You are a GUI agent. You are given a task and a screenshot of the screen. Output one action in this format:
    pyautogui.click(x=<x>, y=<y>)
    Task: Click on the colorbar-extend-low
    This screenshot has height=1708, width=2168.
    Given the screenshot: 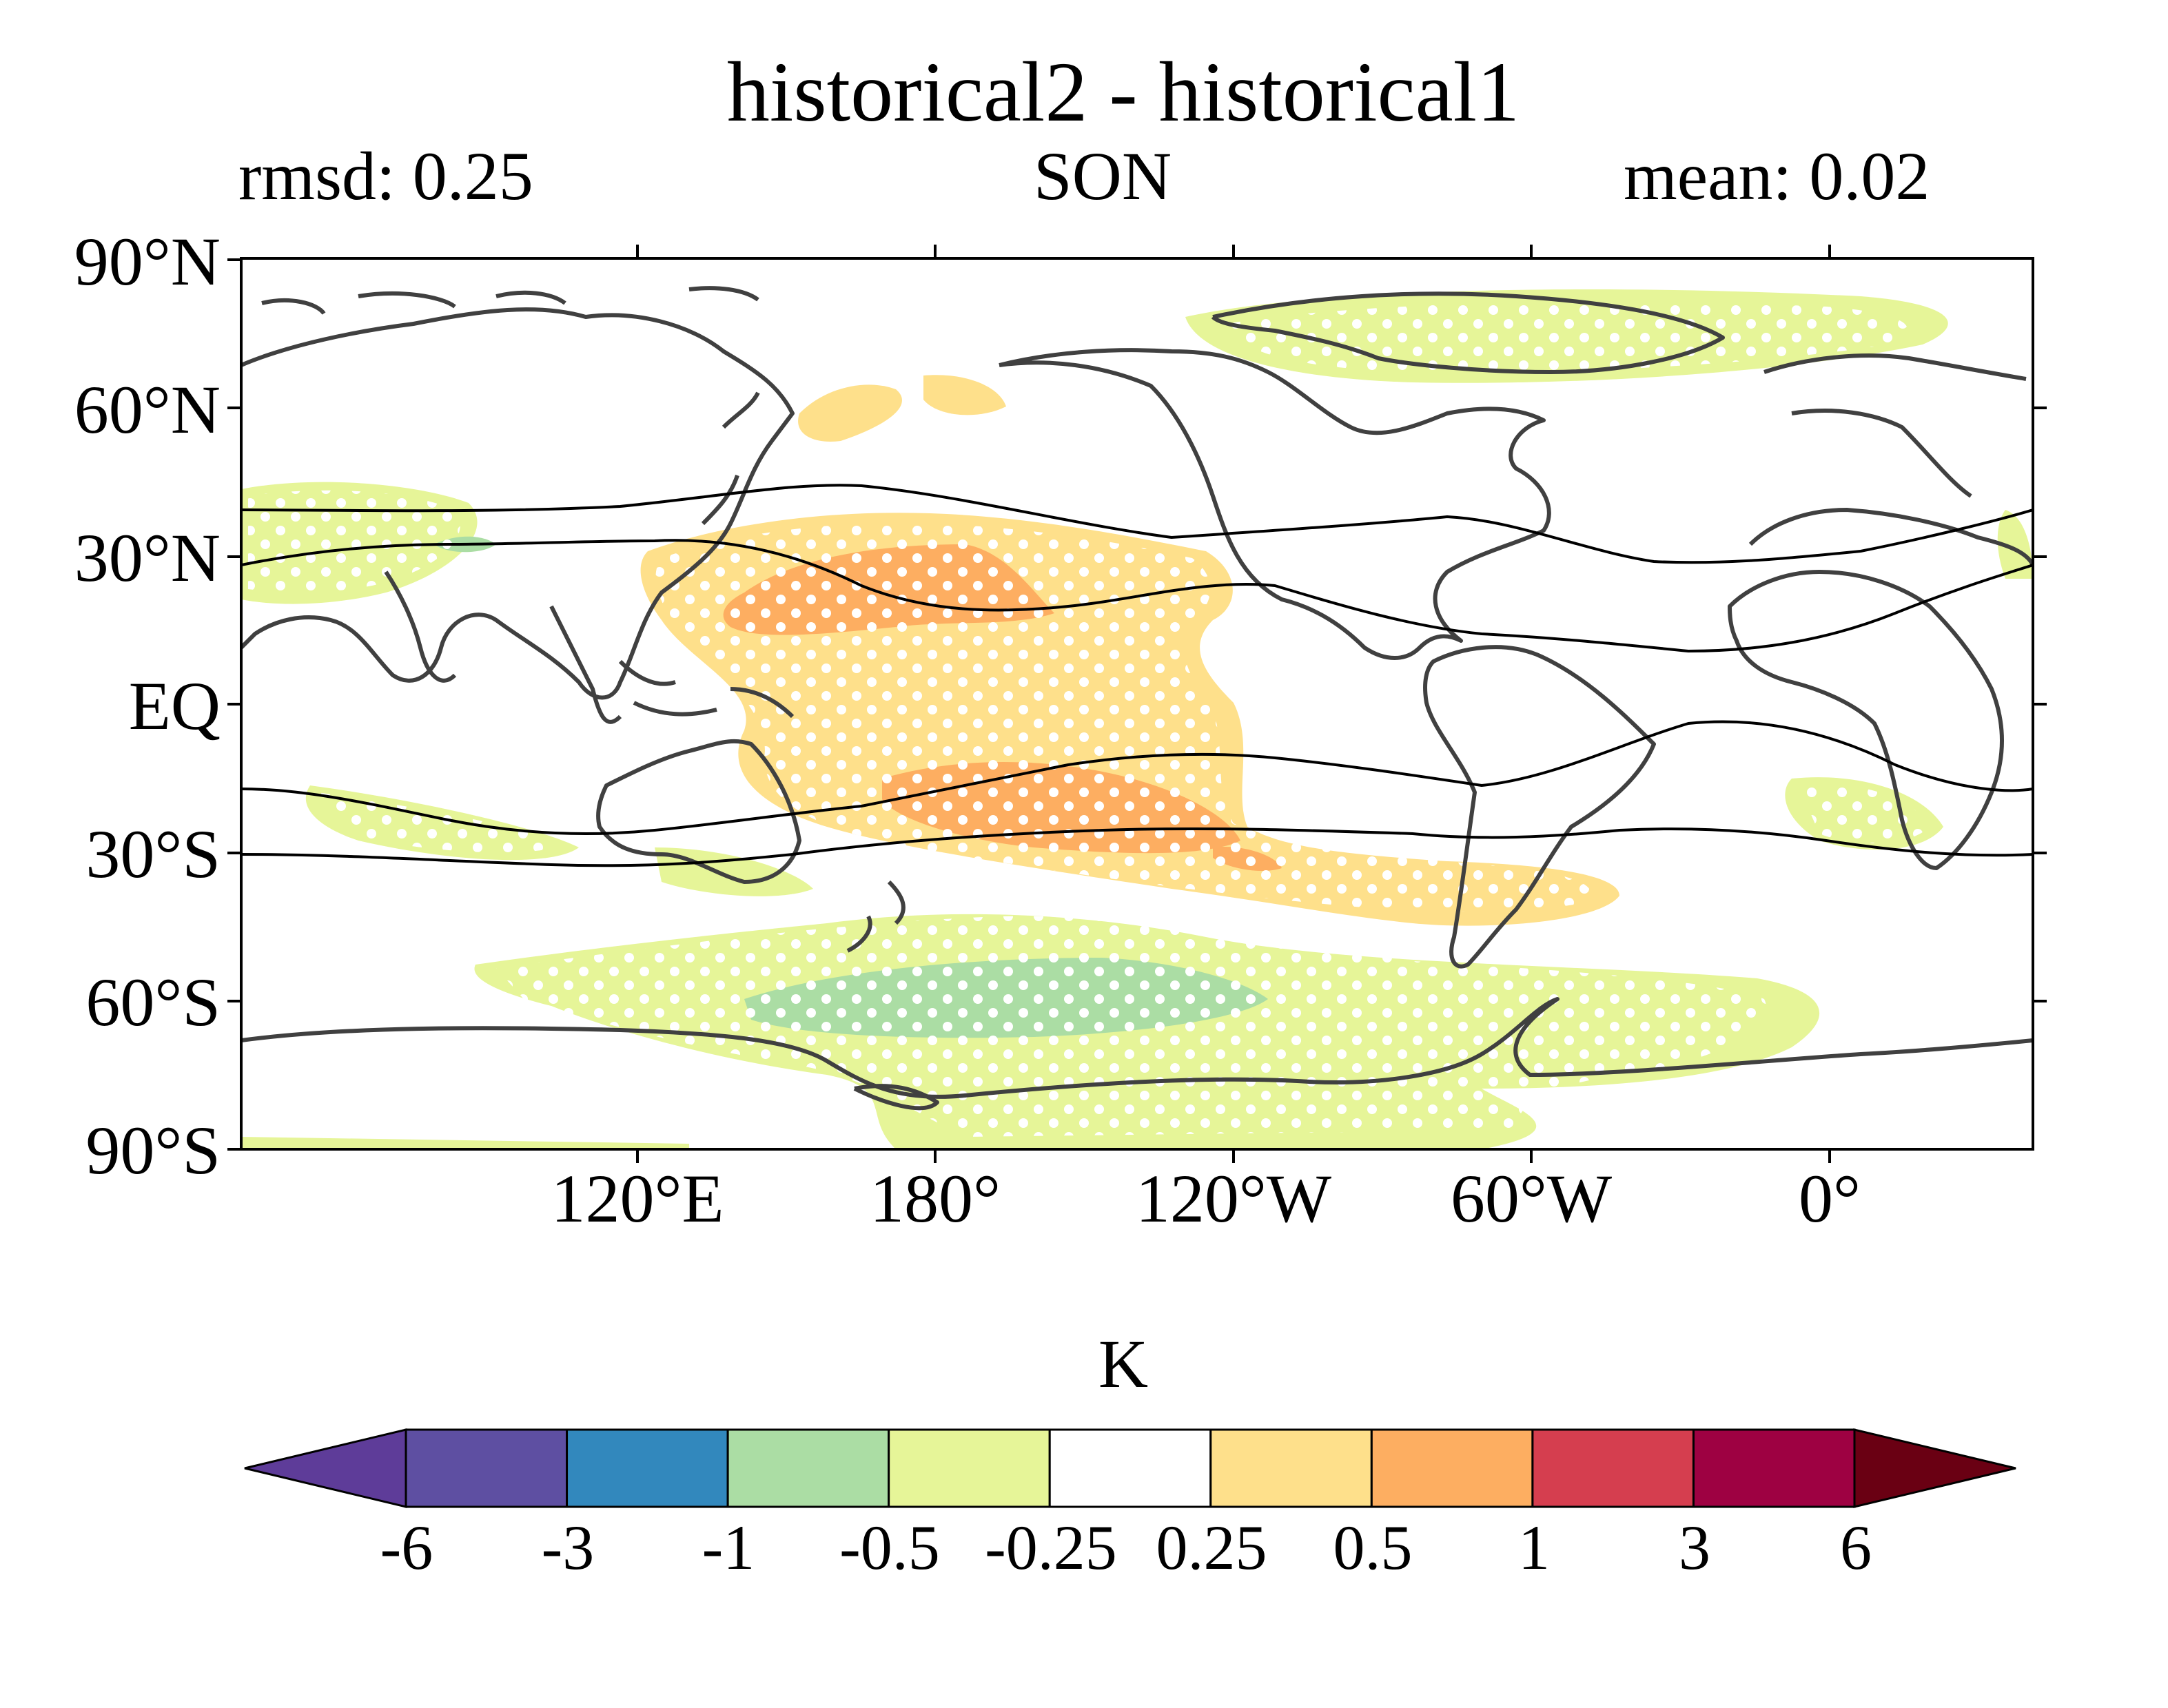 What is the action you would take?
    pyautogui.click(x=325, y=1468)
    